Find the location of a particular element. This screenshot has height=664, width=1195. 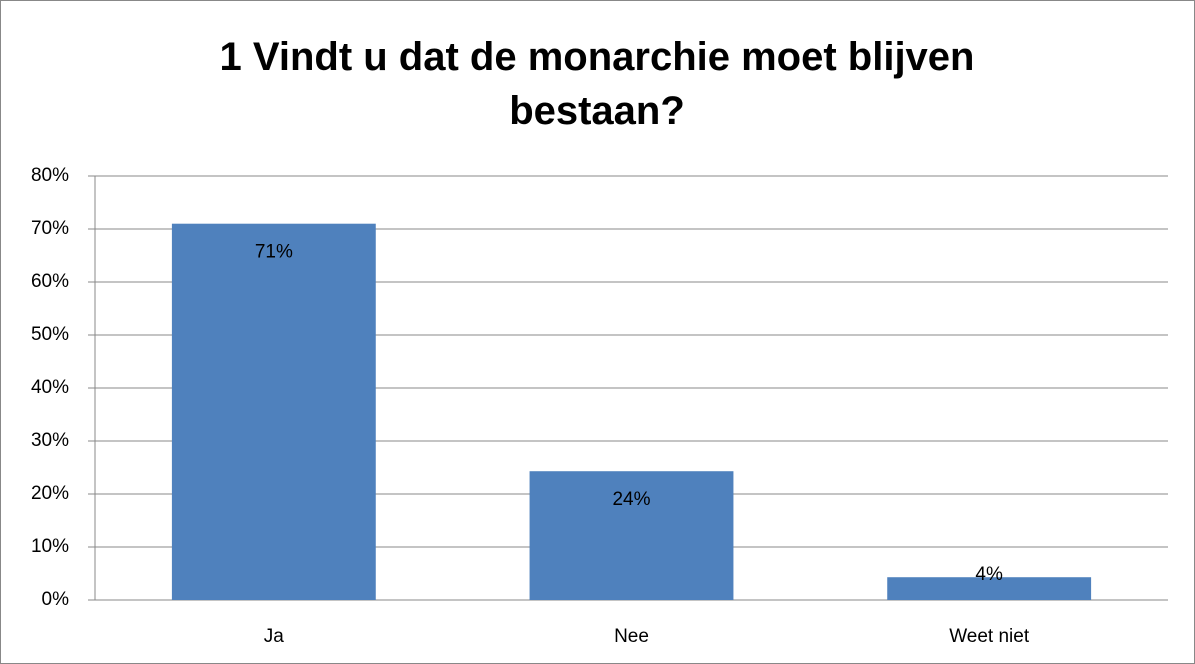

x-tick-label: Weet niet is located at coordinates (989, 636).